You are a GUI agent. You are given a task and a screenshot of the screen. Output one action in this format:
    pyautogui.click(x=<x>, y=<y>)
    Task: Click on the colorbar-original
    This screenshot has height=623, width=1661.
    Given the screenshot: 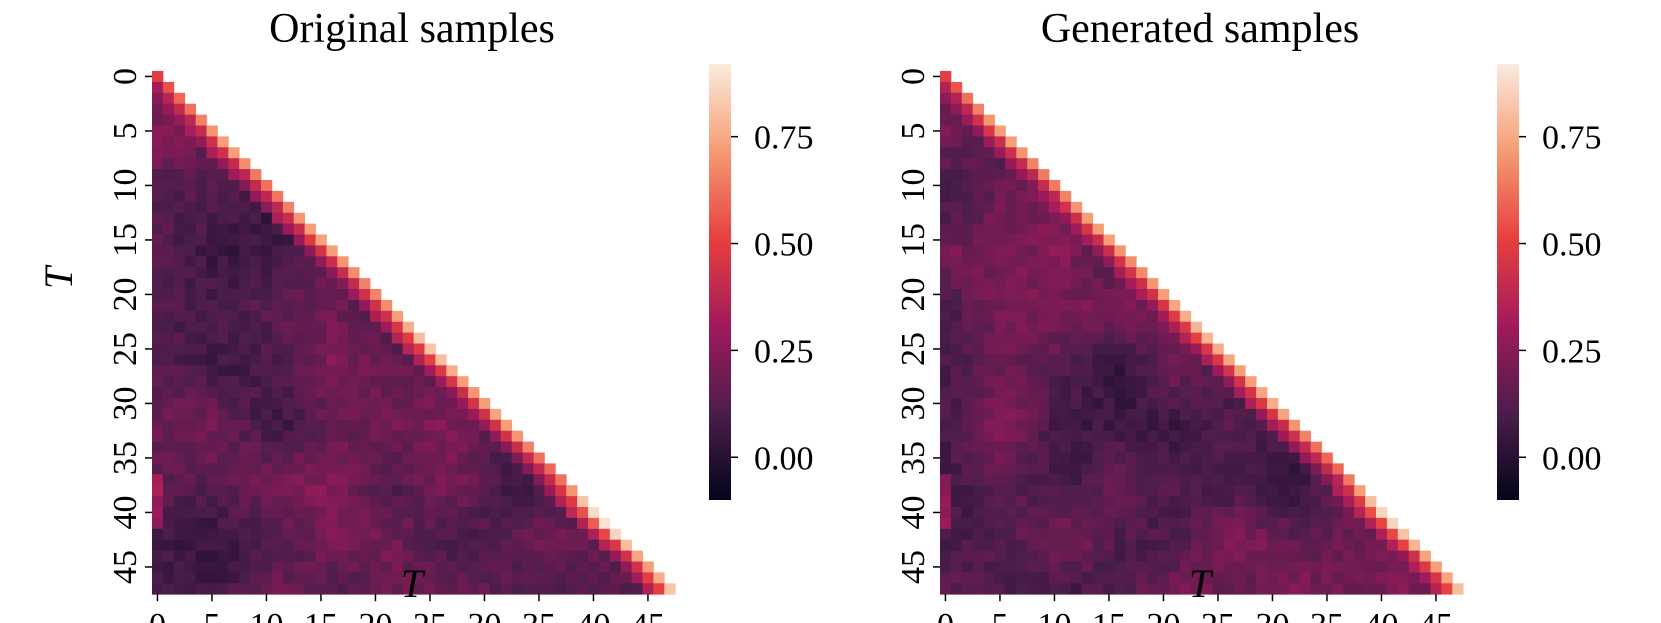 What is the action you would take?
    pyautogui.click(x=720, y=282)
    